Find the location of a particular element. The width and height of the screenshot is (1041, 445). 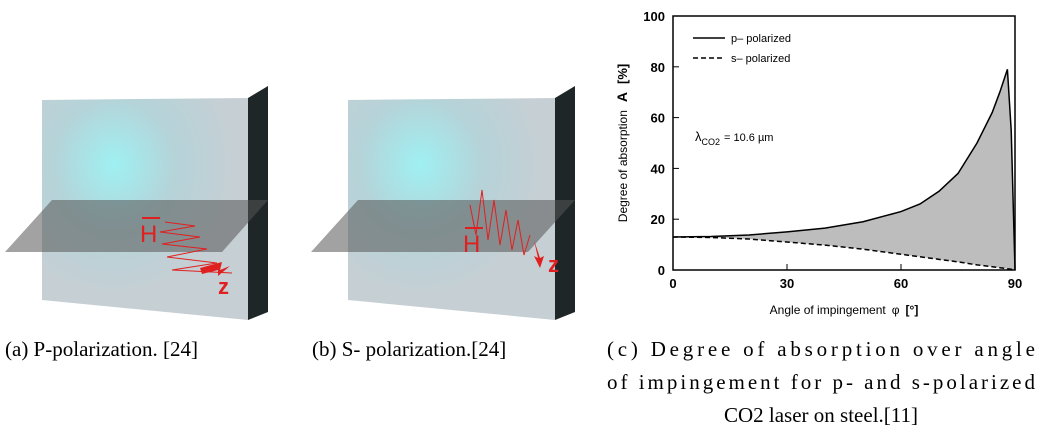

annotation-subscript: CO2 is located at coordinates (711, 142).